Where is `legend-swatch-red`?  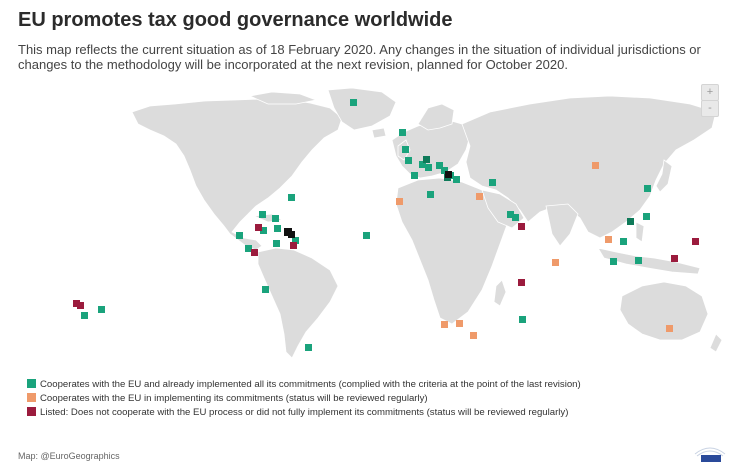
legend-swatch-red is located at coordinates (31, 411).